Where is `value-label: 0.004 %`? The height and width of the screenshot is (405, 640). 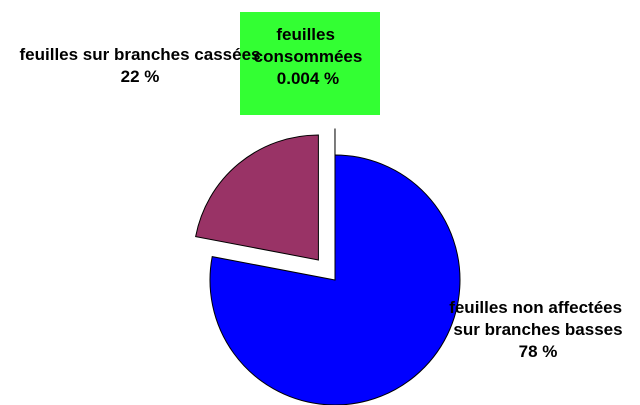 value-label: 0.004 % is located at coordinates (308, 78).